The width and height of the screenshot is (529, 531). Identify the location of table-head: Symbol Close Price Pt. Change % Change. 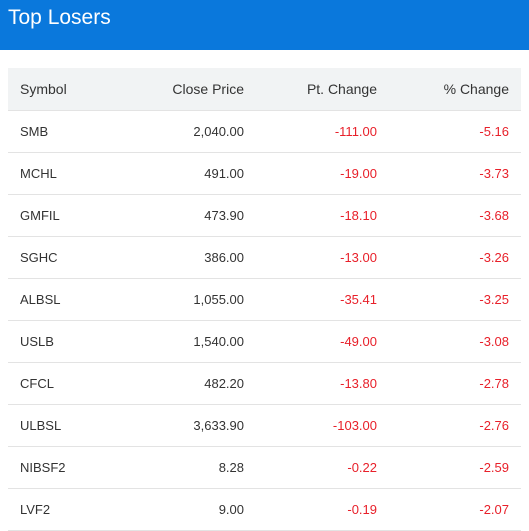
(264, 89).